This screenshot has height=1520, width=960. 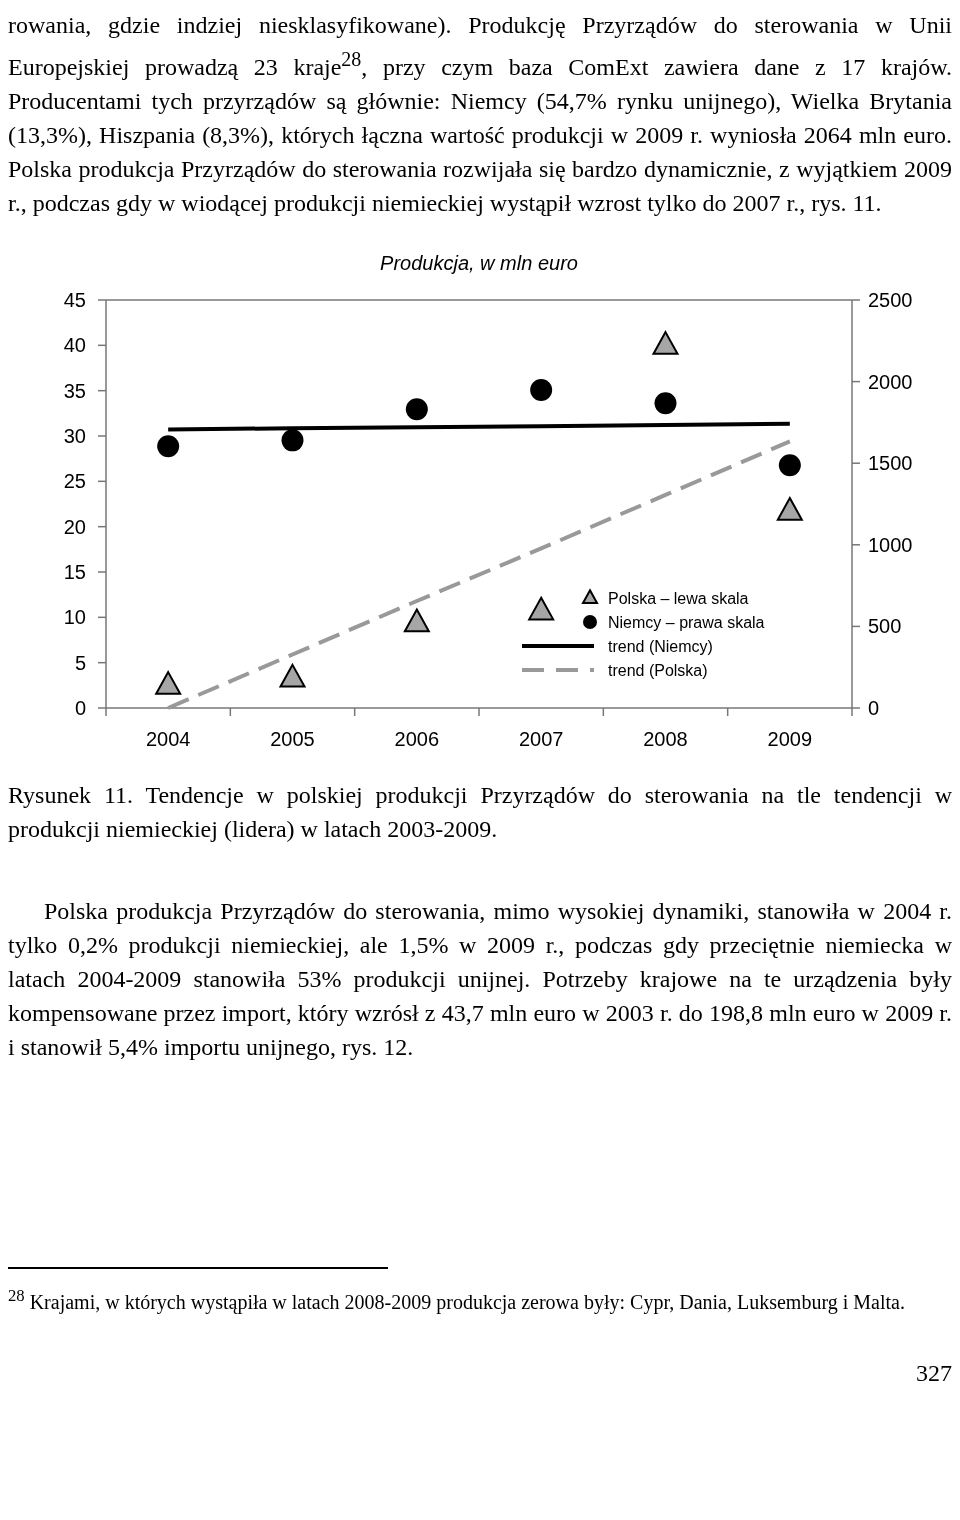 I want to click on y2-tick-label: 500, so click(x=885, y=626).